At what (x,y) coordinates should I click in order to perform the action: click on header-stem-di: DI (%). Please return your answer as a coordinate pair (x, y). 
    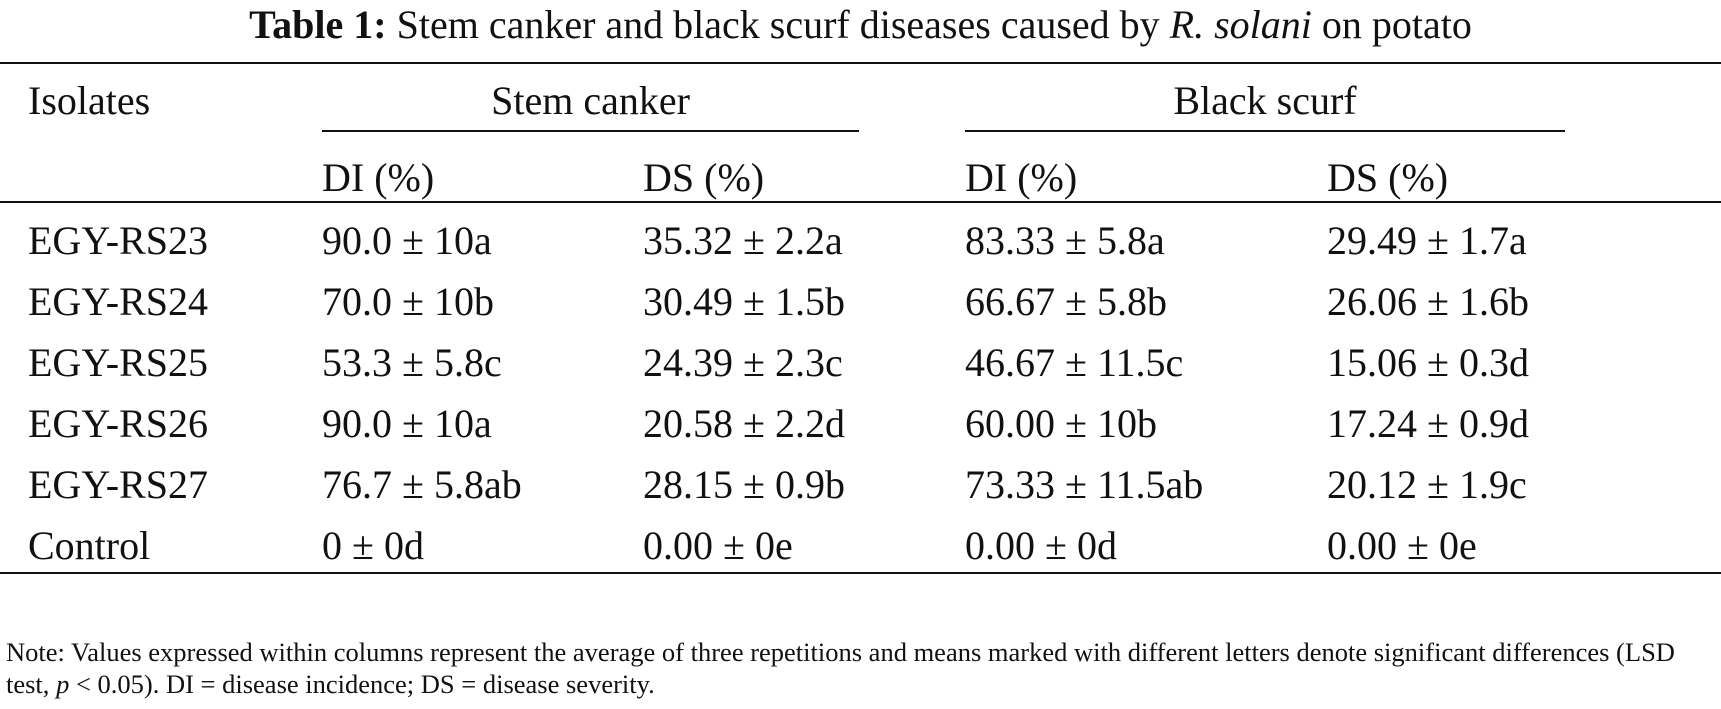
    Looking at the image, I should click on (378, 177).